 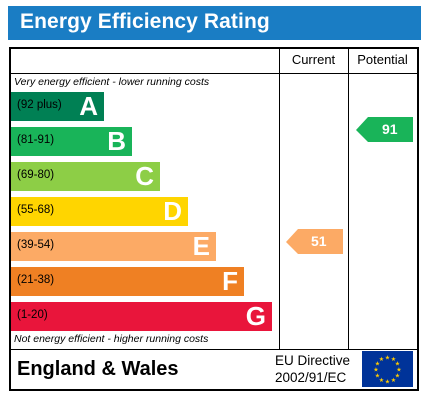 I want to click on eu-flag-icon: ★ ★ ★ ★ ★ ★ ★ ★ ★ ★ ★ ★, so click(x=387, y=369).